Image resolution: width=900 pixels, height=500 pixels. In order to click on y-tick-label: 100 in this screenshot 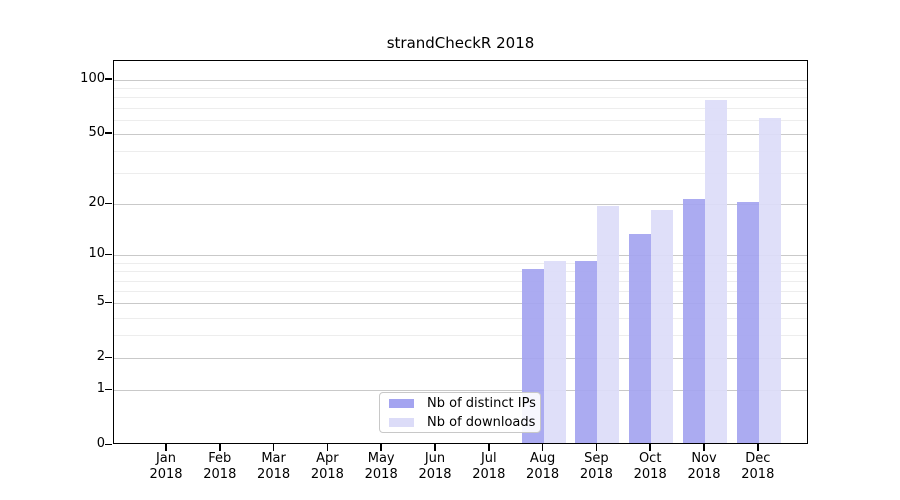, I will do `click(92, 78)`.